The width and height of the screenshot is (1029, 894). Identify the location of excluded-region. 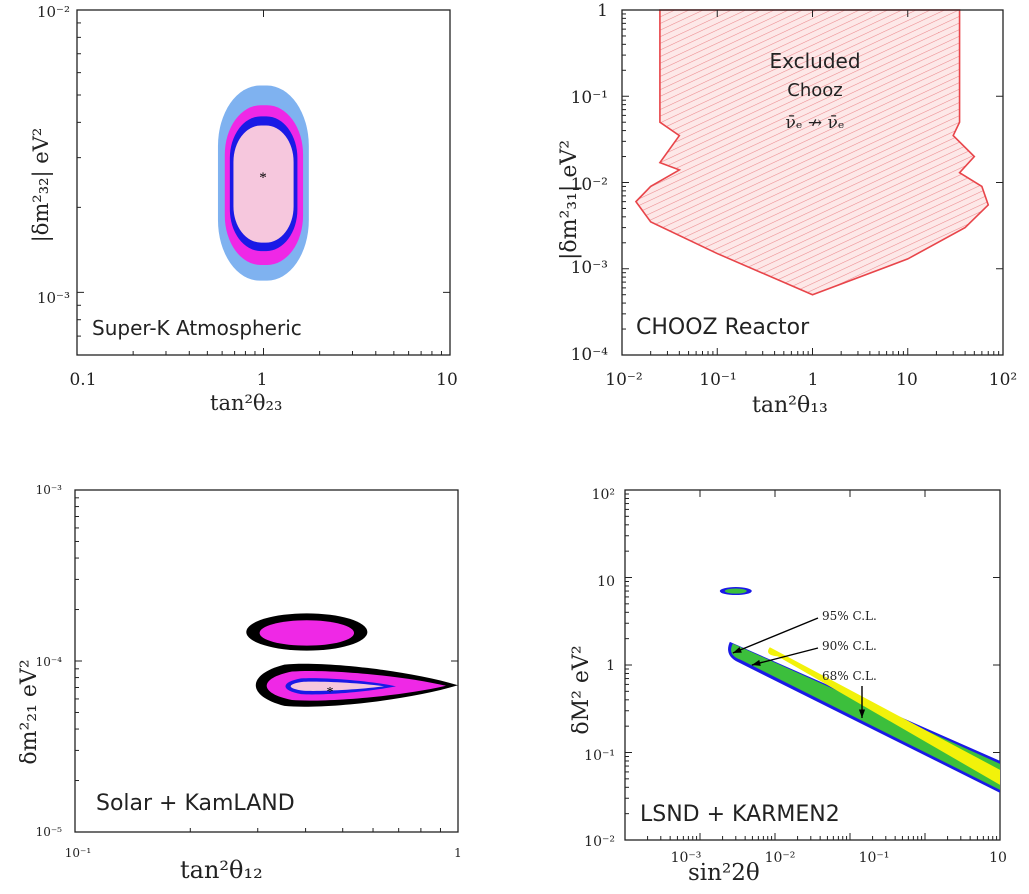
(812, 152).